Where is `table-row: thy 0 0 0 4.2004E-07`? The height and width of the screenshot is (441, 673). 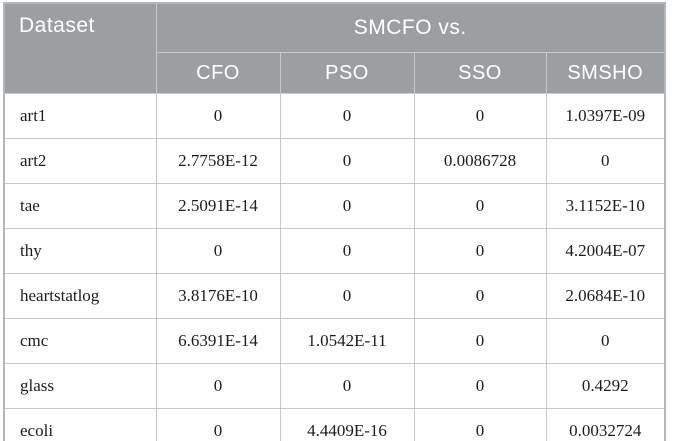 table-row: thy 0 0 0 4.2004E-07 is located at coordinates (334, 251).